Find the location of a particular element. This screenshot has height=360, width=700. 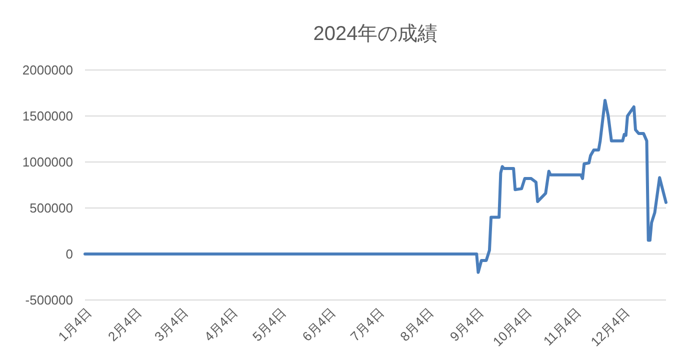

x-tick-label: 10月4日 is located at coordinates (512, 327).